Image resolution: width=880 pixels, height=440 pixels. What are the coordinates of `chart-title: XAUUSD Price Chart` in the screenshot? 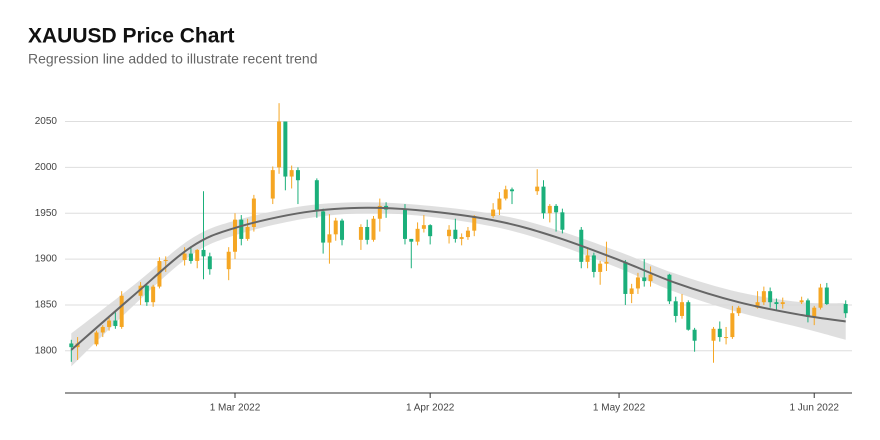 It's located at (131, 36).